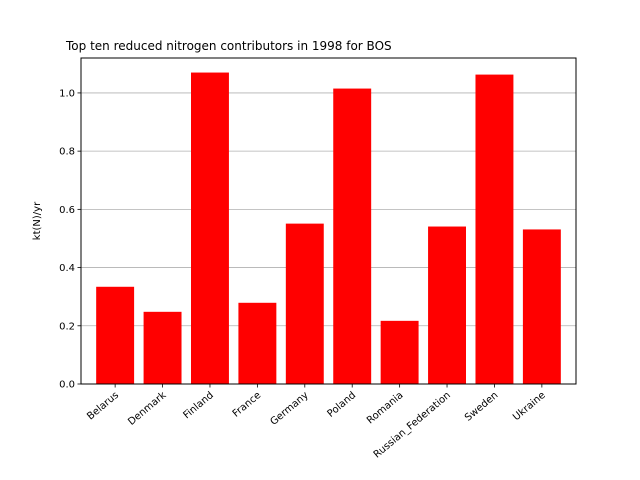  I want to click on bar-finland, so click(210, 228).